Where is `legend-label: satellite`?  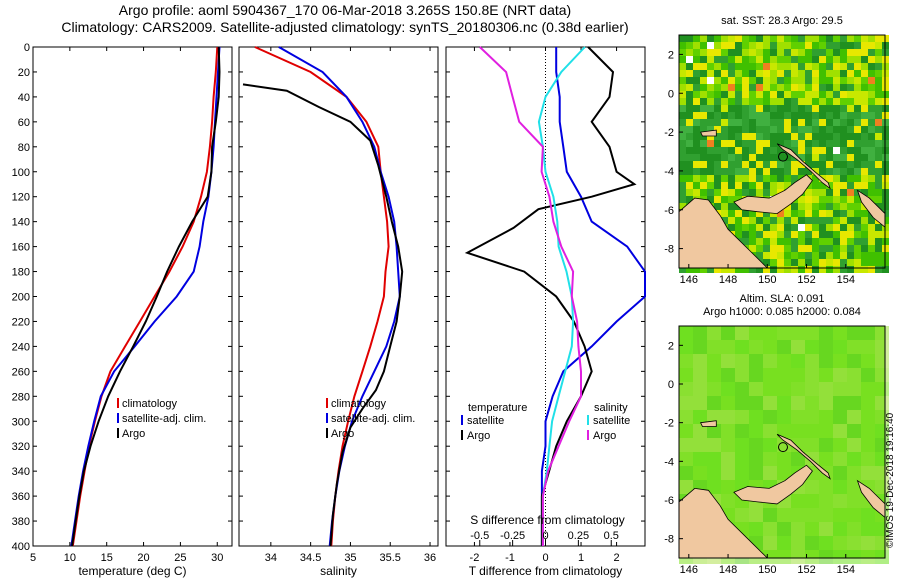 legend-label: satellite is located at coordinates (485, 421).